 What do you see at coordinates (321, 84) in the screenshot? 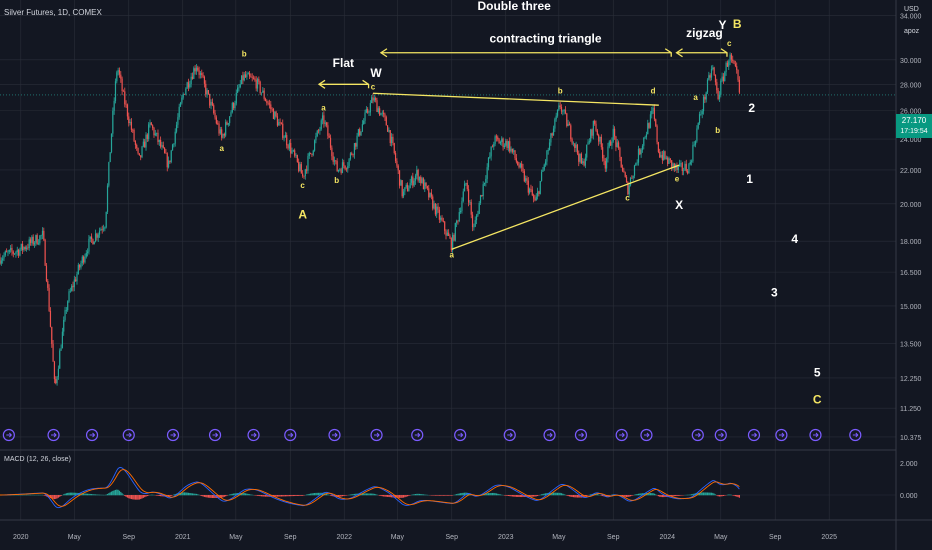
I see `flat-arrow-head-left` at bounding box center [321, 84].